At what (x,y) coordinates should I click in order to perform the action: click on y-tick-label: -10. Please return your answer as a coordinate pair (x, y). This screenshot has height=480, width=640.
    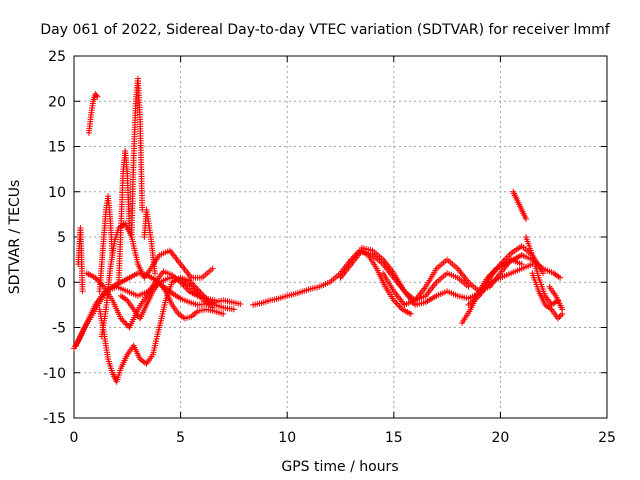
    Looking at the image, I should click on (54, 374).